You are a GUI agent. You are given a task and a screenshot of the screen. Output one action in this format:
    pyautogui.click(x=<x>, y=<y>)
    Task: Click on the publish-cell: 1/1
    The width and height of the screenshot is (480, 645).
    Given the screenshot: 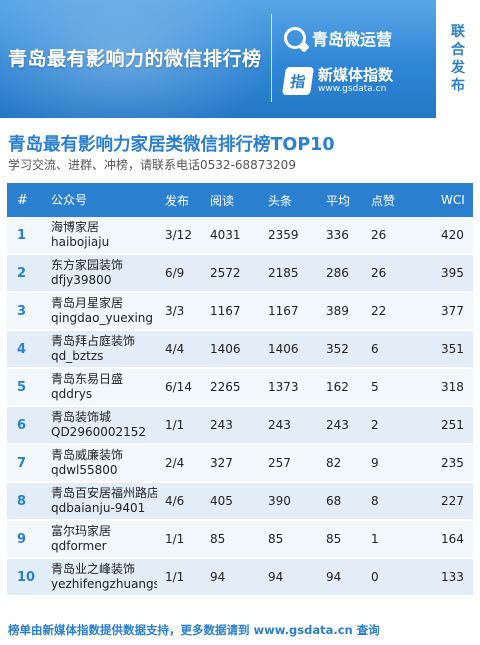 What is the action you would take?
    pyautogui.click(x=175, y=539)
    